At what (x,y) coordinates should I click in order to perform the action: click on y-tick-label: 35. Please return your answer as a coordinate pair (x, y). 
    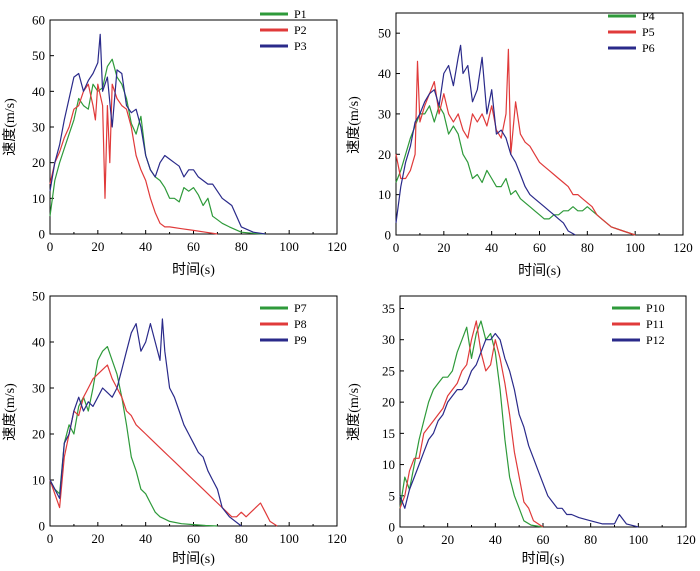
    Looking at the image, I should click on (388, 308).